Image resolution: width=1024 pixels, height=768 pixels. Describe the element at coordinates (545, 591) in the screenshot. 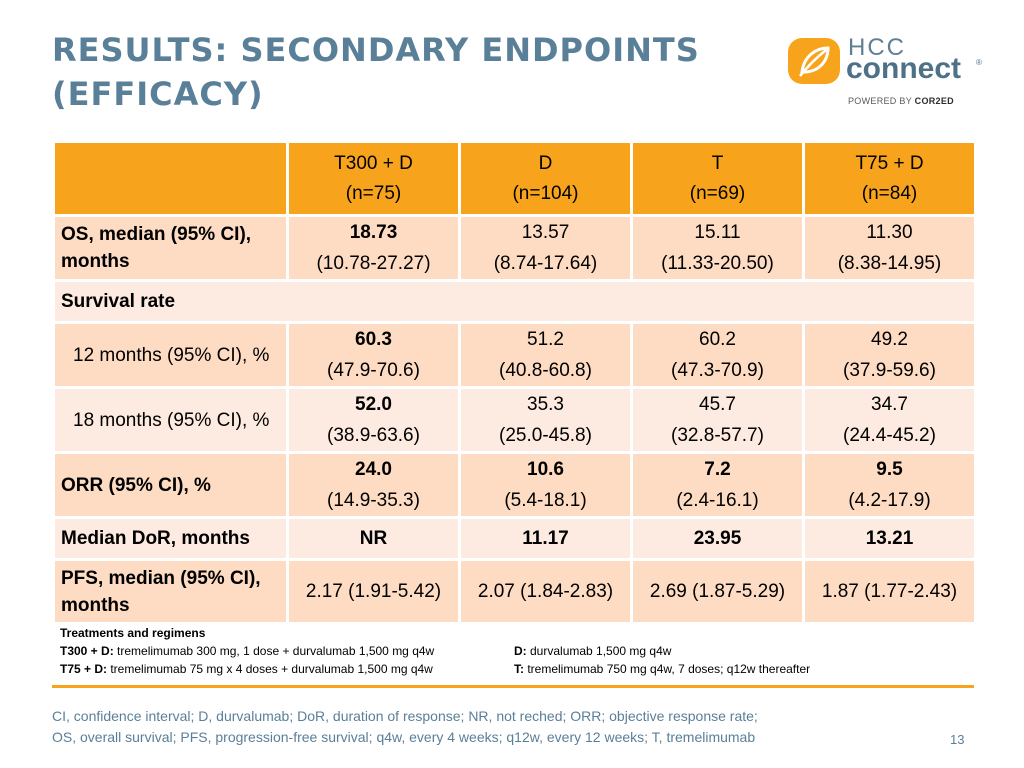

I see `table-cell: 2.07 (1.84-2.83)` at that location.